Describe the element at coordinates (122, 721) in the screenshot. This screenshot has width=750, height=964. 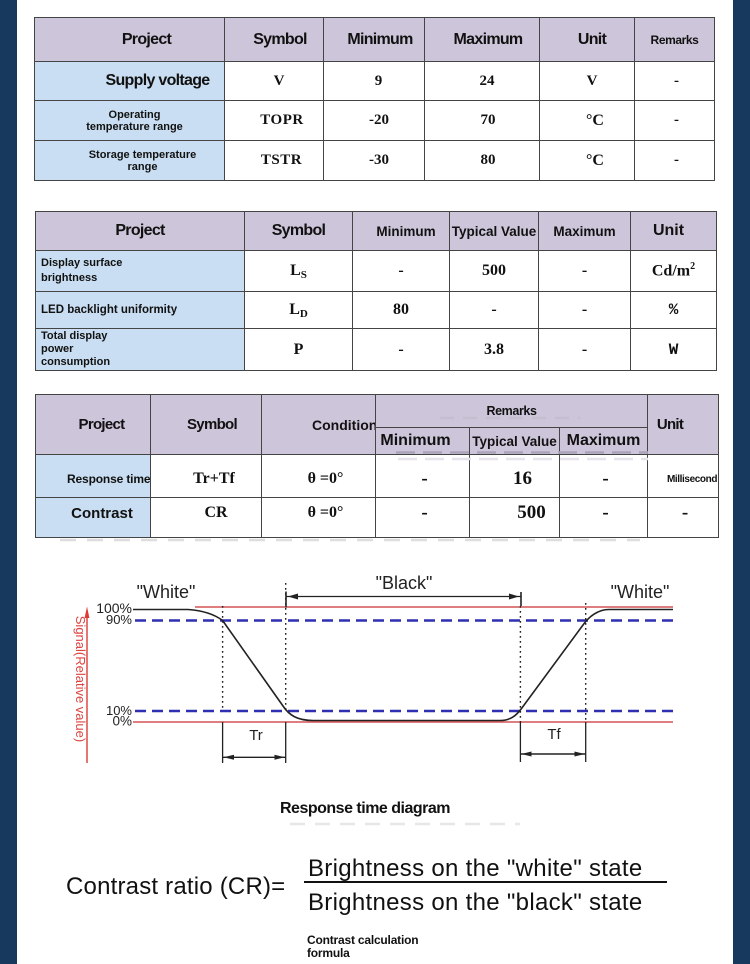
I see `svg-text: 0%` at that location.